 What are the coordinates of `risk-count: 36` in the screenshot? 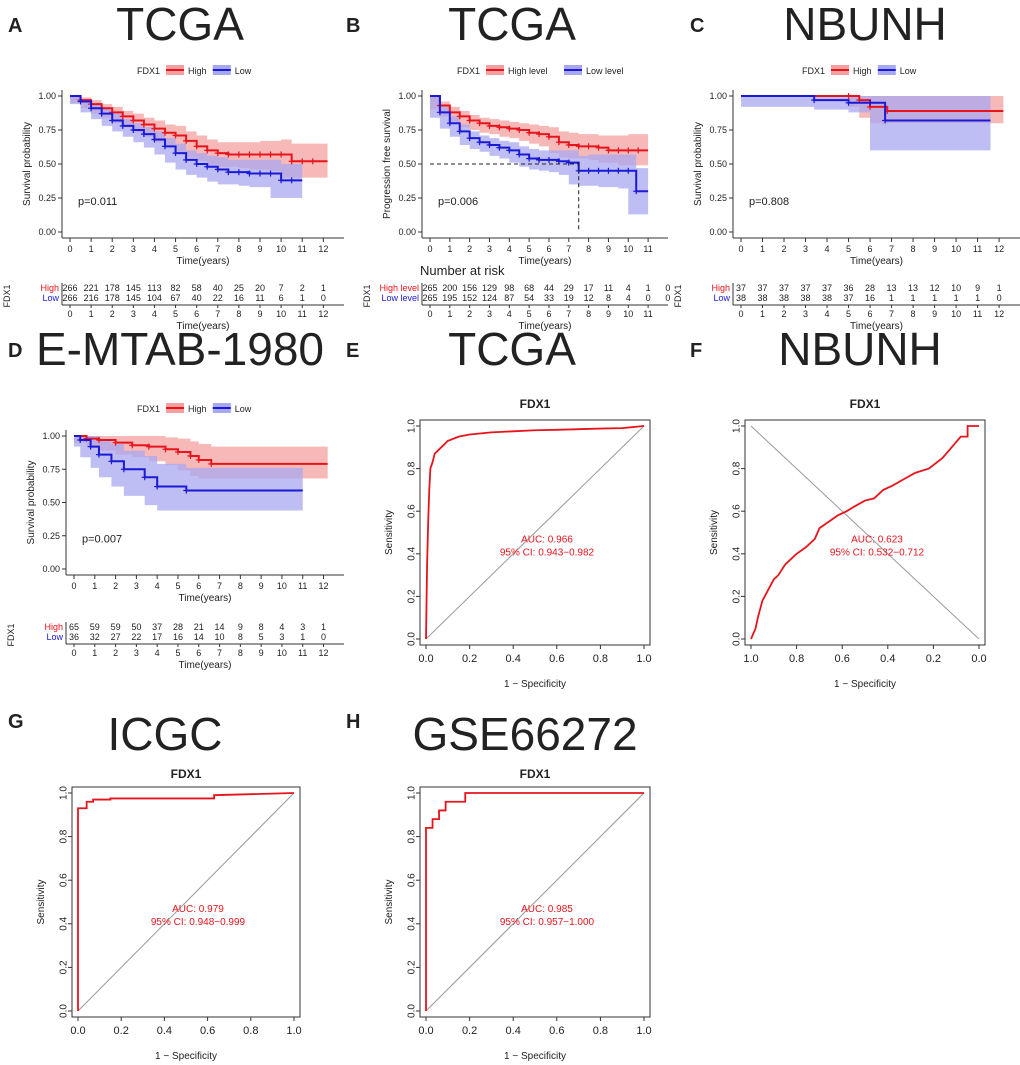 It's located at (74, 637).